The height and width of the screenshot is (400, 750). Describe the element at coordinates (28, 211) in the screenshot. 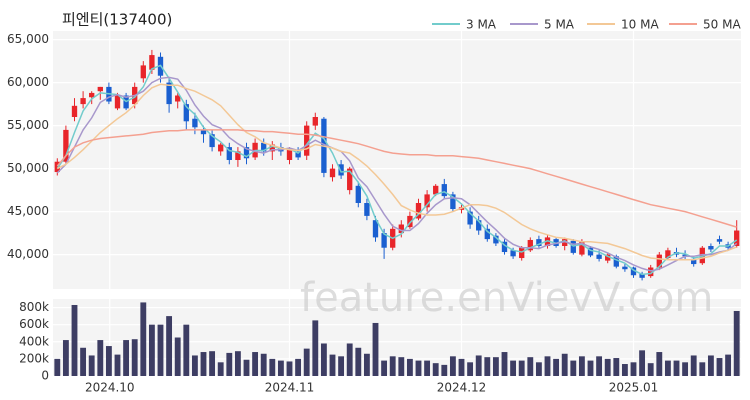

I see `y-tick-label: 45,000` at that location.